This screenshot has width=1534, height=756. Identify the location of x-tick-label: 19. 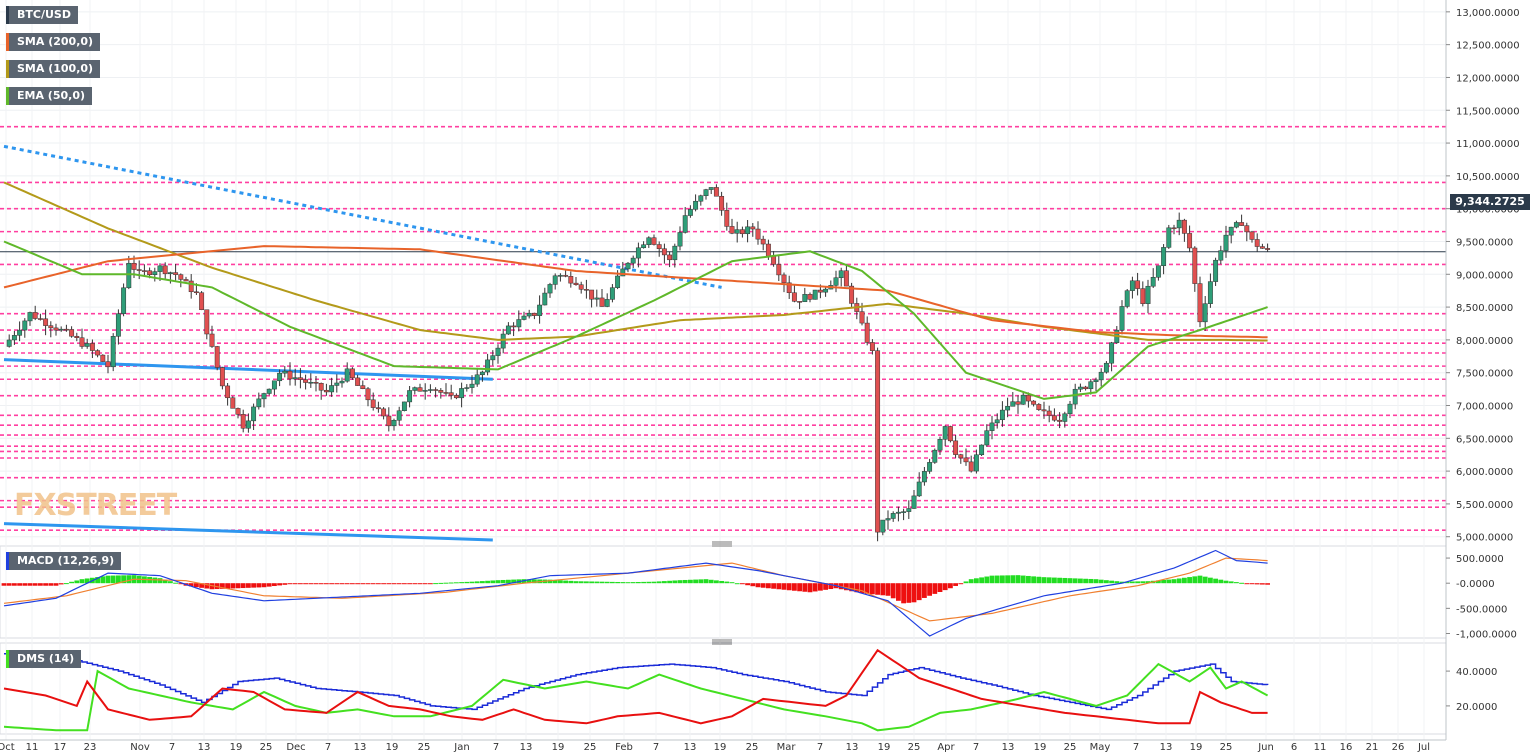
(392, 747).